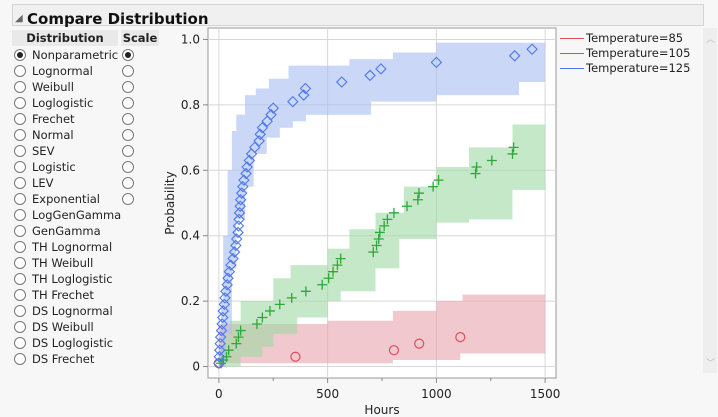  I want to click on legend-item: Temperature=85, so click(625, 38).